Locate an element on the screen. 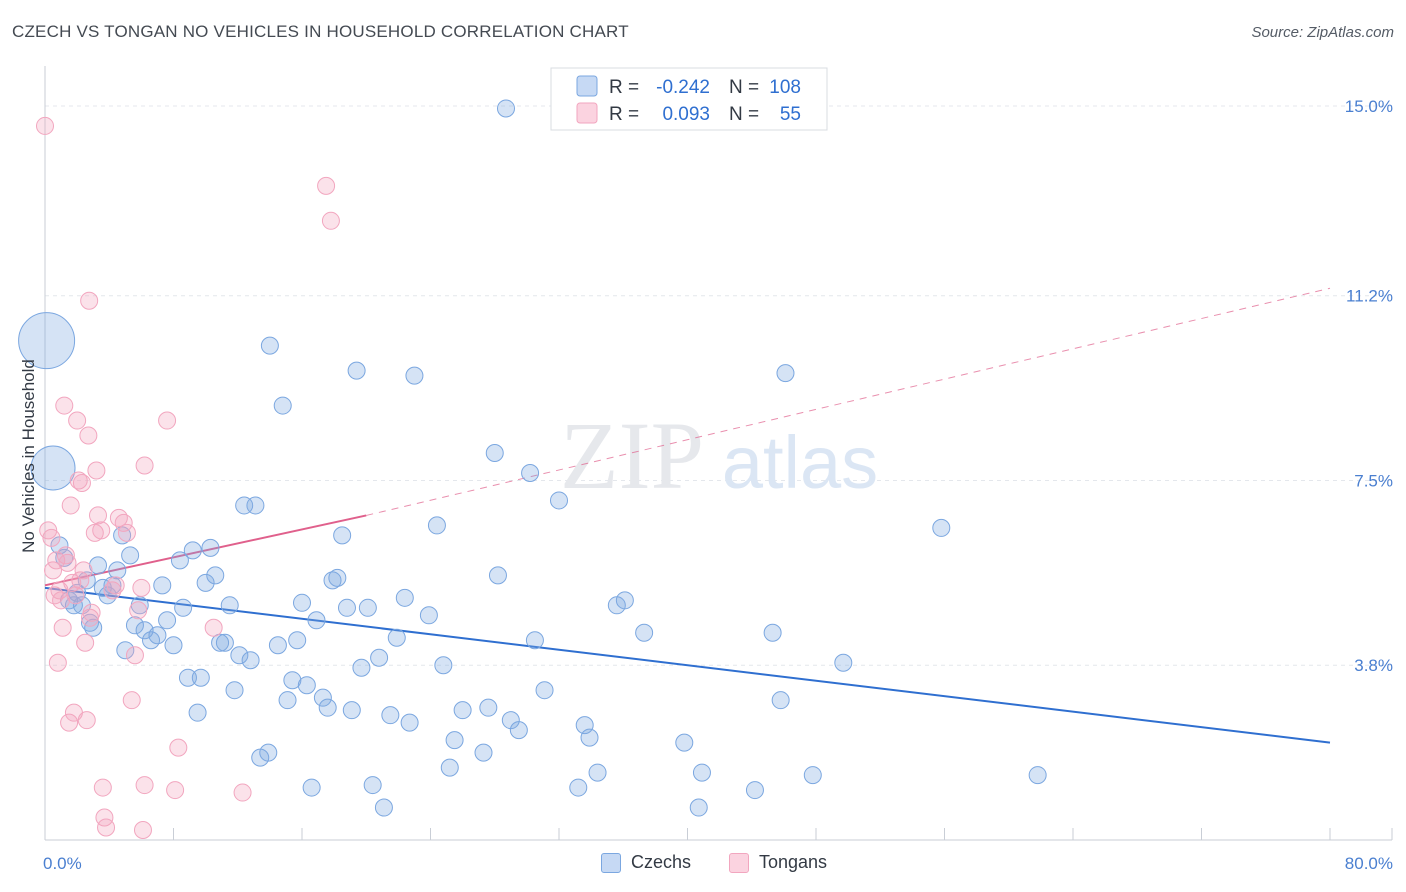  legend-r-value-tongans: 0.093 is located at coordinates (686, 114).